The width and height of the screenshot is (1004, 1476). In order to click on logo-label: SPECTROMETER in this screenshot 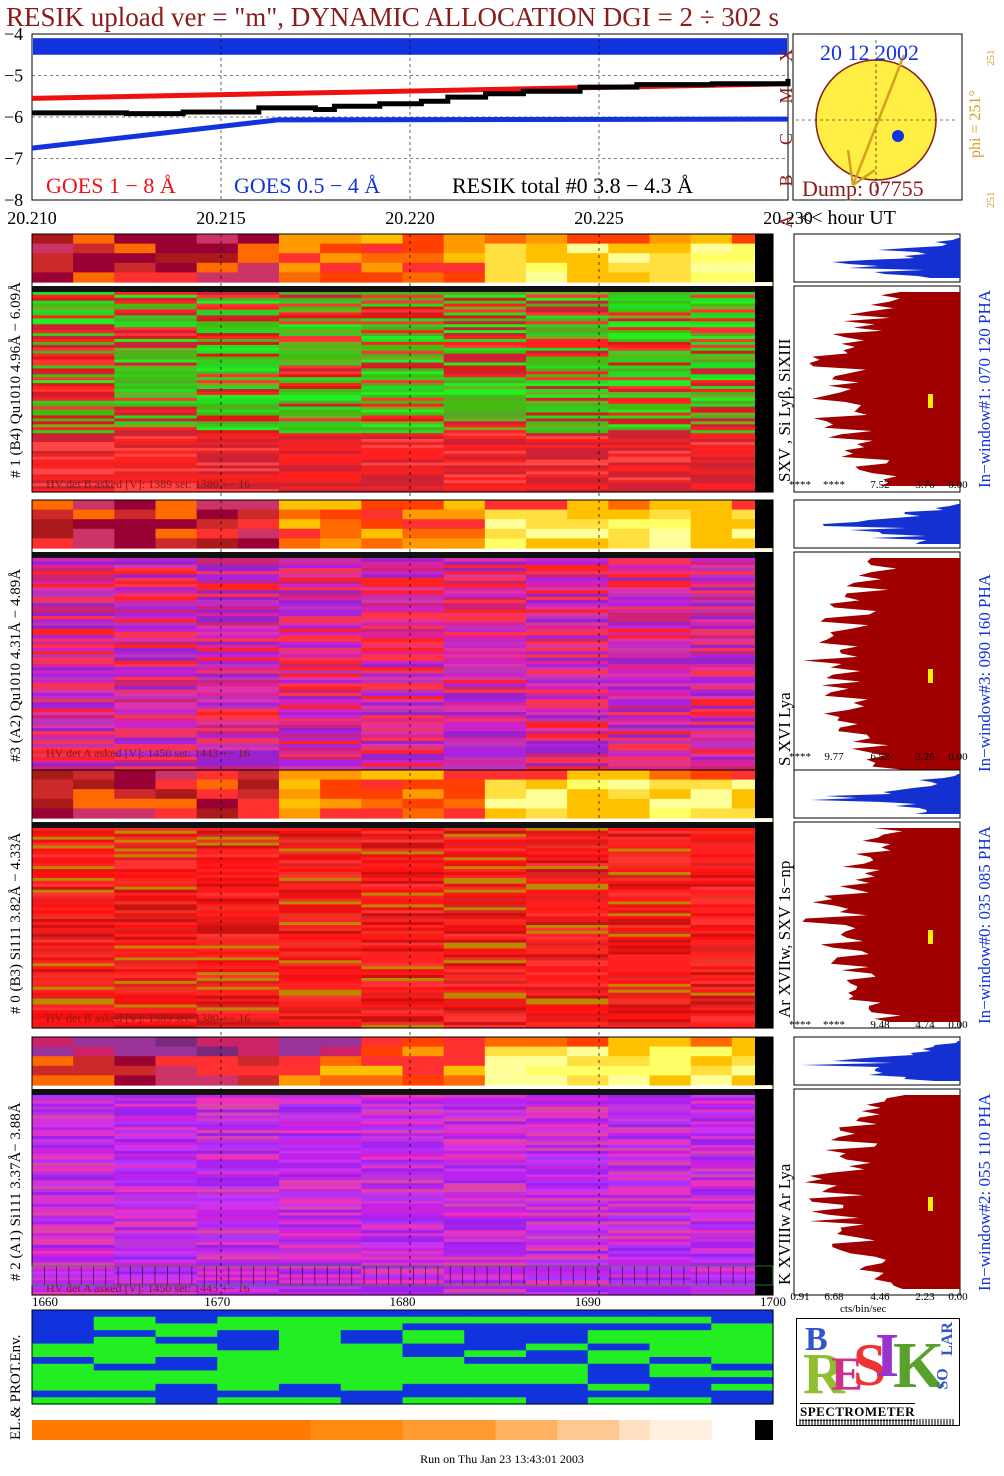, I will do `click(858, 1412)`.